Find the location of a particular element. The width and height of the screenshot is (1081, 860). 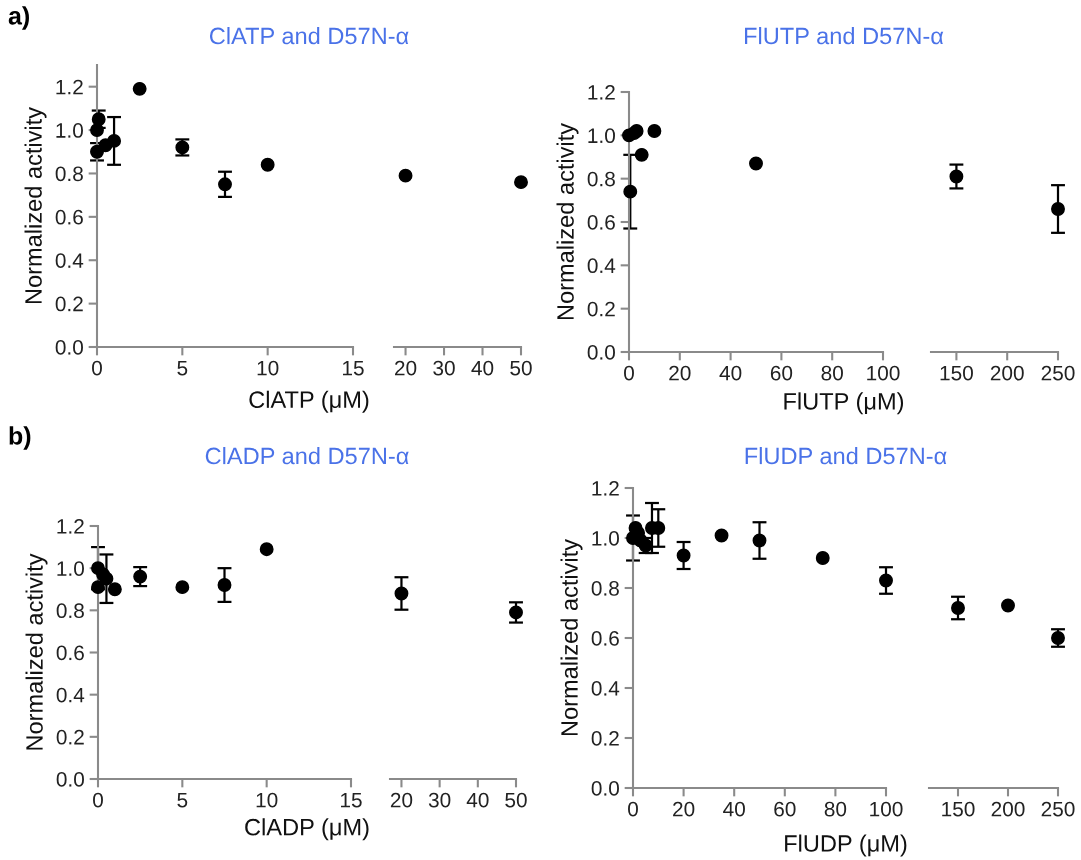

chart-title: FlUDP and D57N-α is located at coordinates (846, 455).